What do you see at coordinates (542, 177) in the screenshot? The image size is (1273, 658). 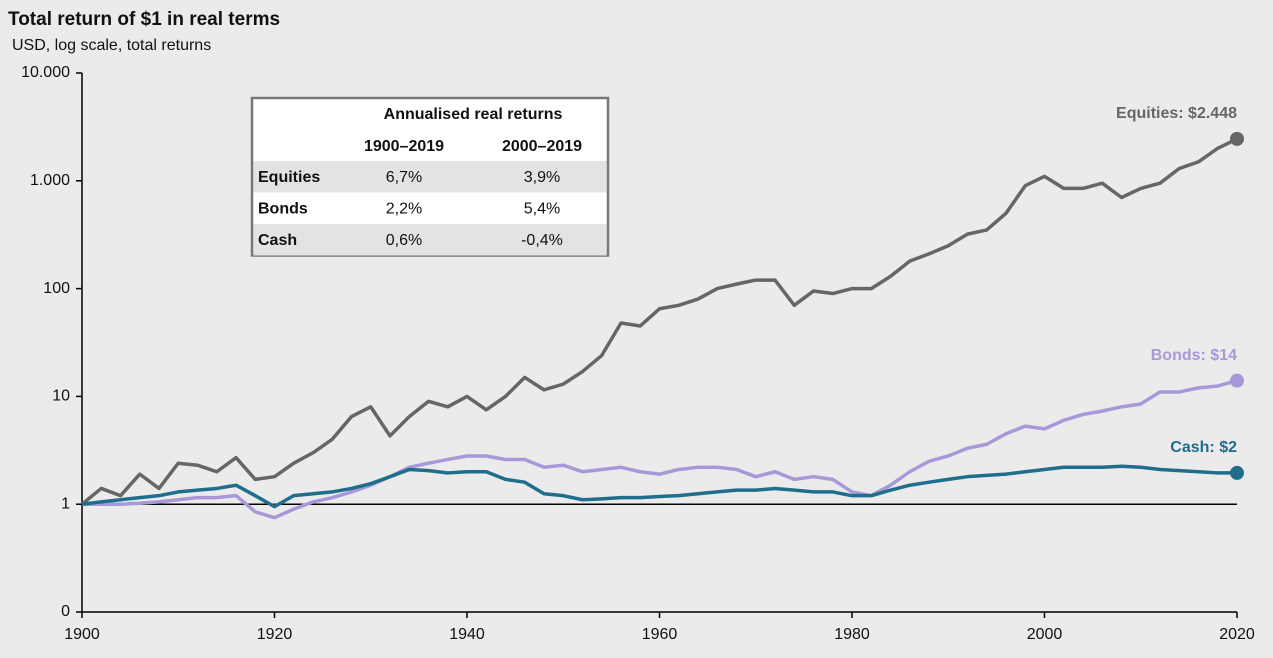 I see `table-cell: 3,9%` at bounding box center [542, 177].